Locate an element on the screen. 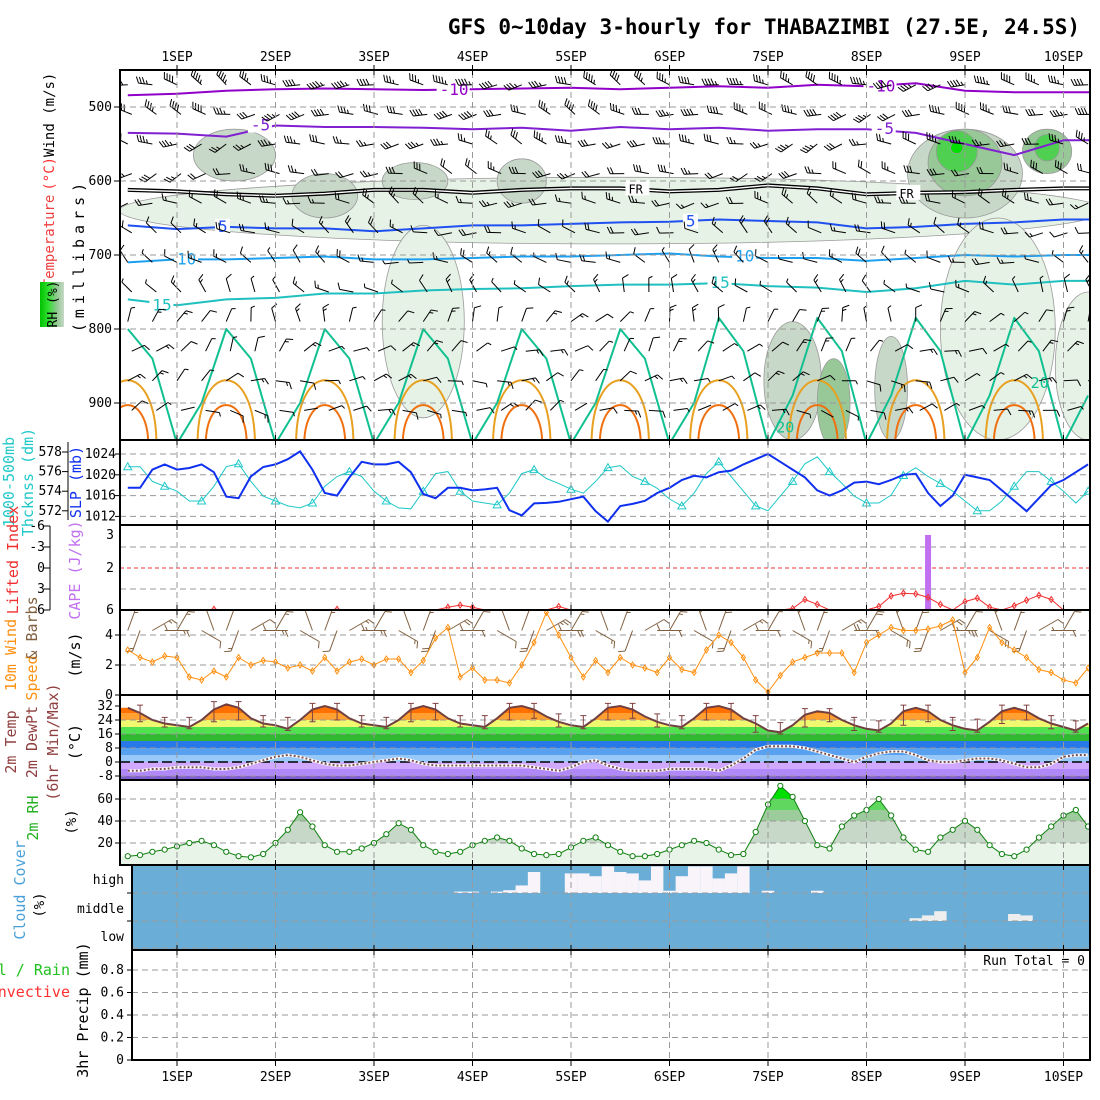  rh-legend-swatch is located at coordinates (52, 304).